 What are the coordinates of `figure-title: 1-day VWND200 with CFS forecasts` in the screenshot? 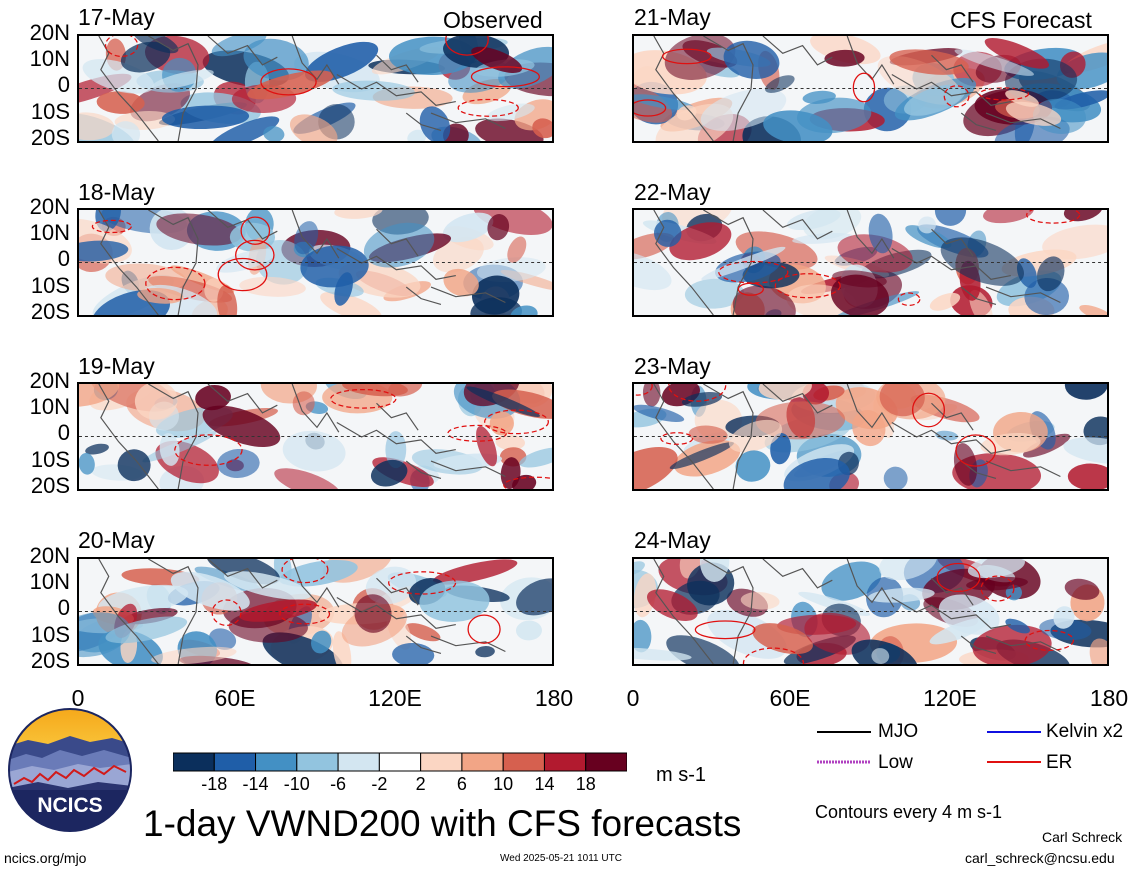 It's located at (442, 823).